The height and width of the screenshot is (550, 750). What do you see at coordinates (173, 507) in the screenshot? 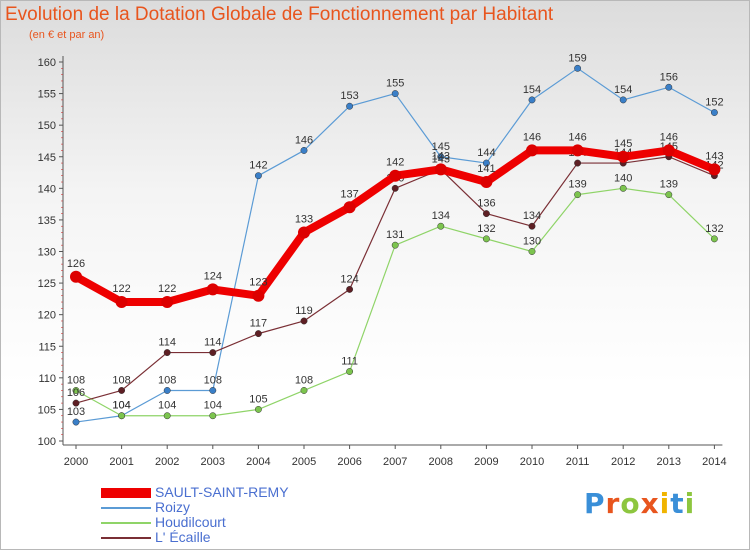
I see `legend-label: Roizy` at bounding box center [173, 507].